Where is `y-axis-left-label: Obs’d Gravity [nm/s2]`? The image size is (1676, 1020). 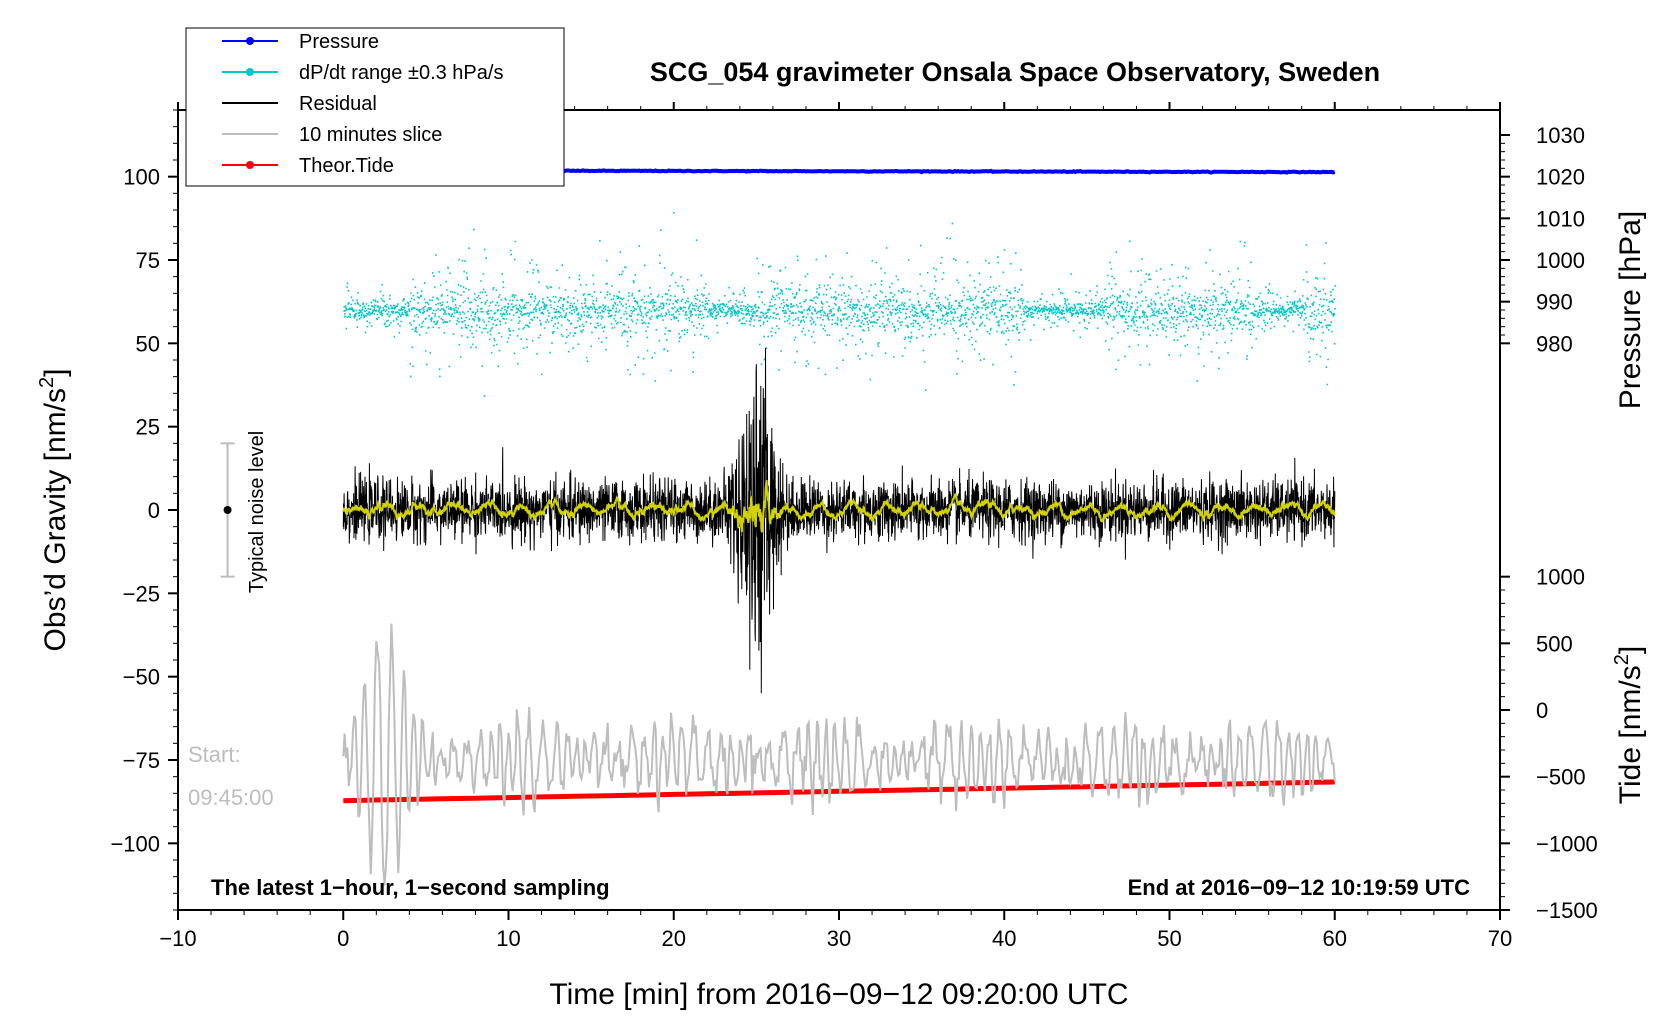
y-axis-left-label: Obs’d Gravity [nm/s2] is located at coordinates (54, 510).